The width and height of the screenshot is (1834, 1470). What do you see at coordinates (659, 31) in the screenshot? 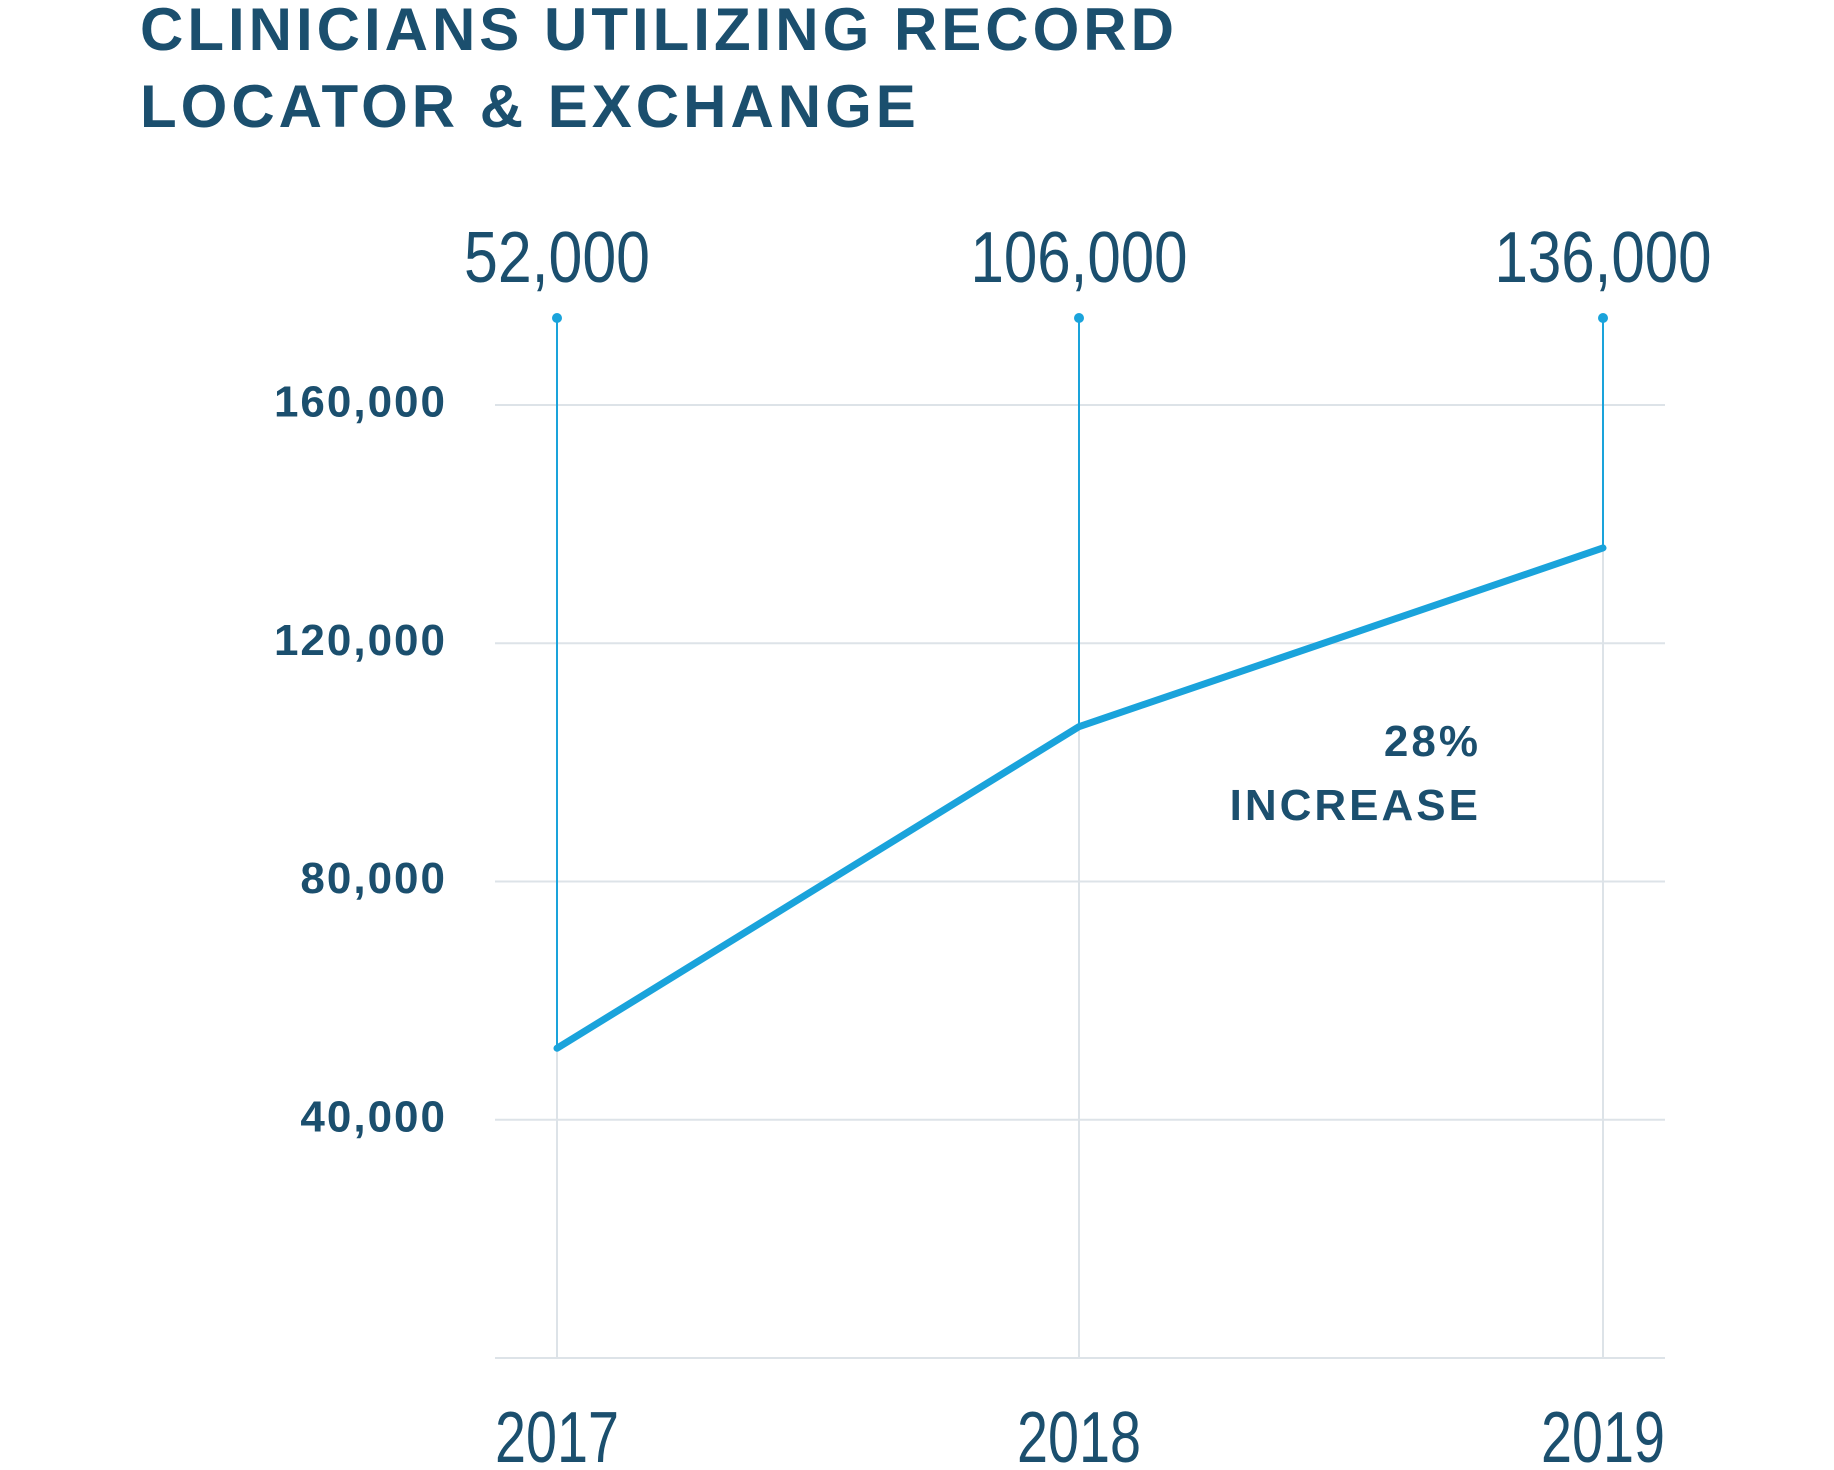
I see `chart-title: CLINICIANS UTILIZING RECORD` at bounding box center [659, 31].